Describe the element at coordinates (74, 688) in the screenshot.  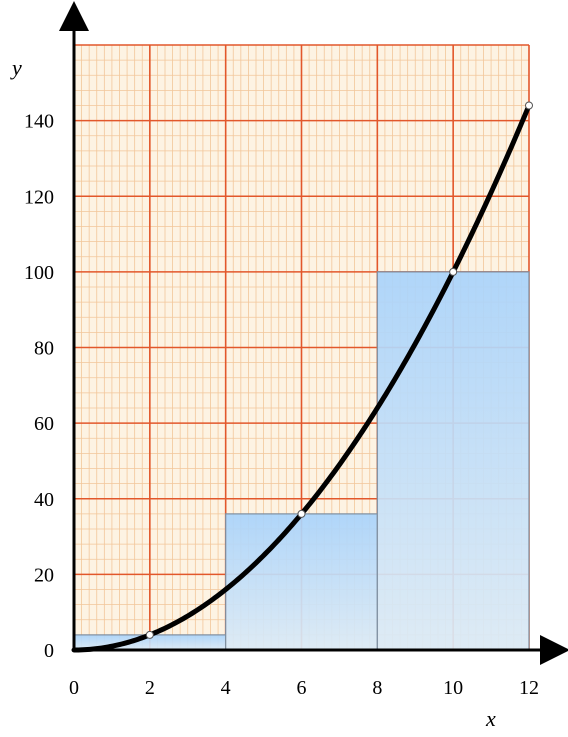
I see `x-tick-label: 0` at that location.